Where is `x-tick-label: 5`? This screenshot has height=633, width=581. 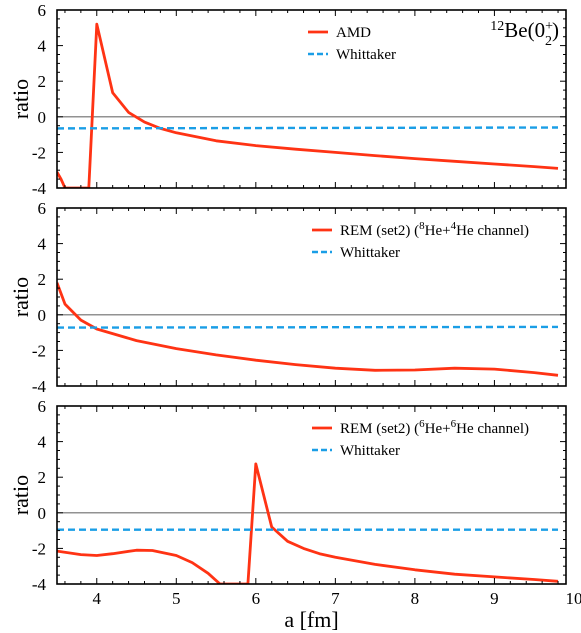
x-tick-label: 5 is located at coordinates (176, 598).